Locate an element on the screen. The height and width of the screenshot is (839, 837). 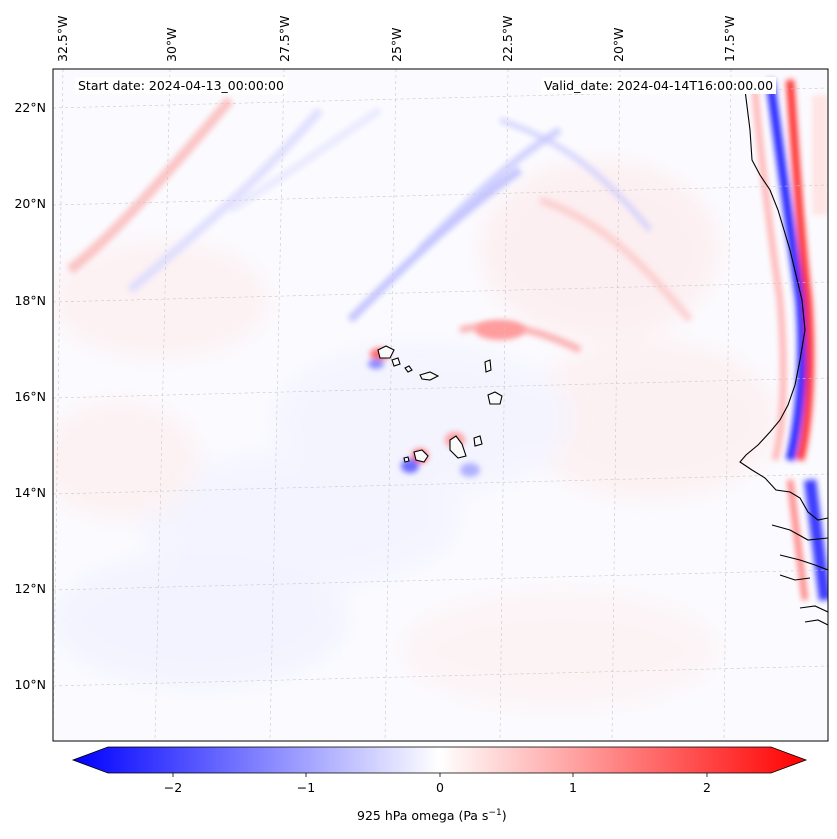
islands is located at coordinates (440, 404).